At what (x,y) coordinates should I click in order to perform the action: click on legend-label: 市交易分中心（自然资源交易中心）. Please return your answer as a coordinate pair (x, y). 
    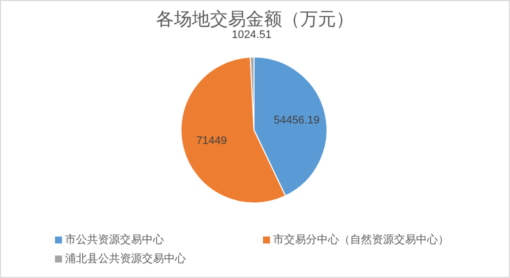
    Looking at the image, I should click on (361, 239).